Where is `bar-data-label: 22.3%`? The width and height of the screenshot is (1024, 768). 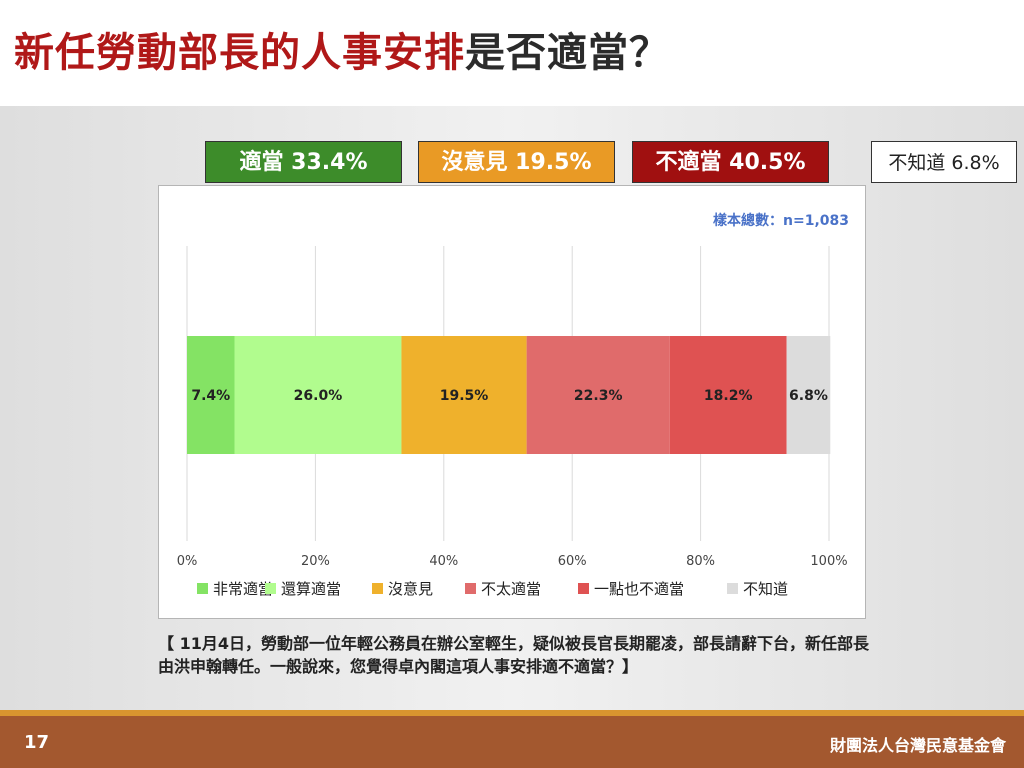
bar-data-label: 22.3% is located at coordinates (598, 396).